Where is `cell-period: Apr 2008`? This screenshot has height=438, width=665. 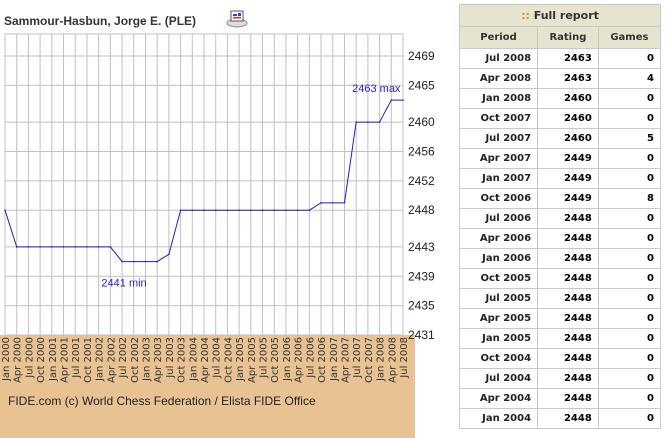 cell-period: Apr 2008 is located at coordinates (498, 78).